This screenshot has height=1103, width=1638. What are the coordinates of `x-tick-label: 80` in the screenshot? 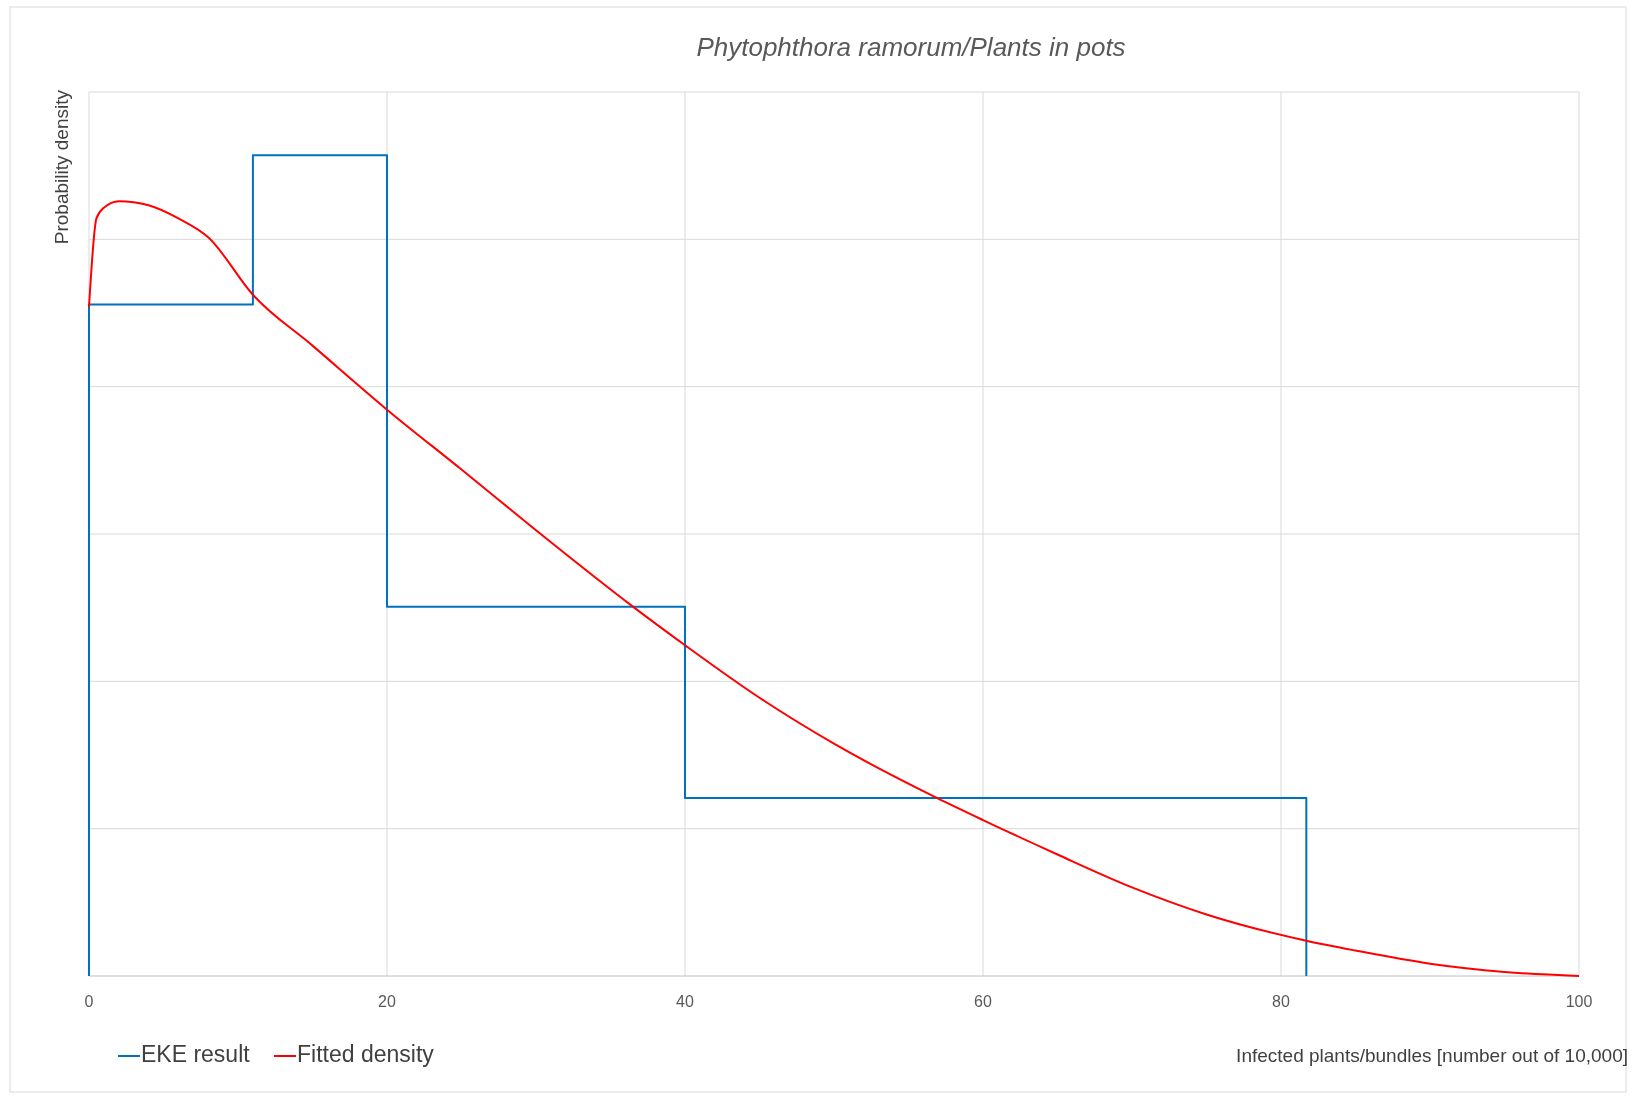 It's located at (1281, 1001).